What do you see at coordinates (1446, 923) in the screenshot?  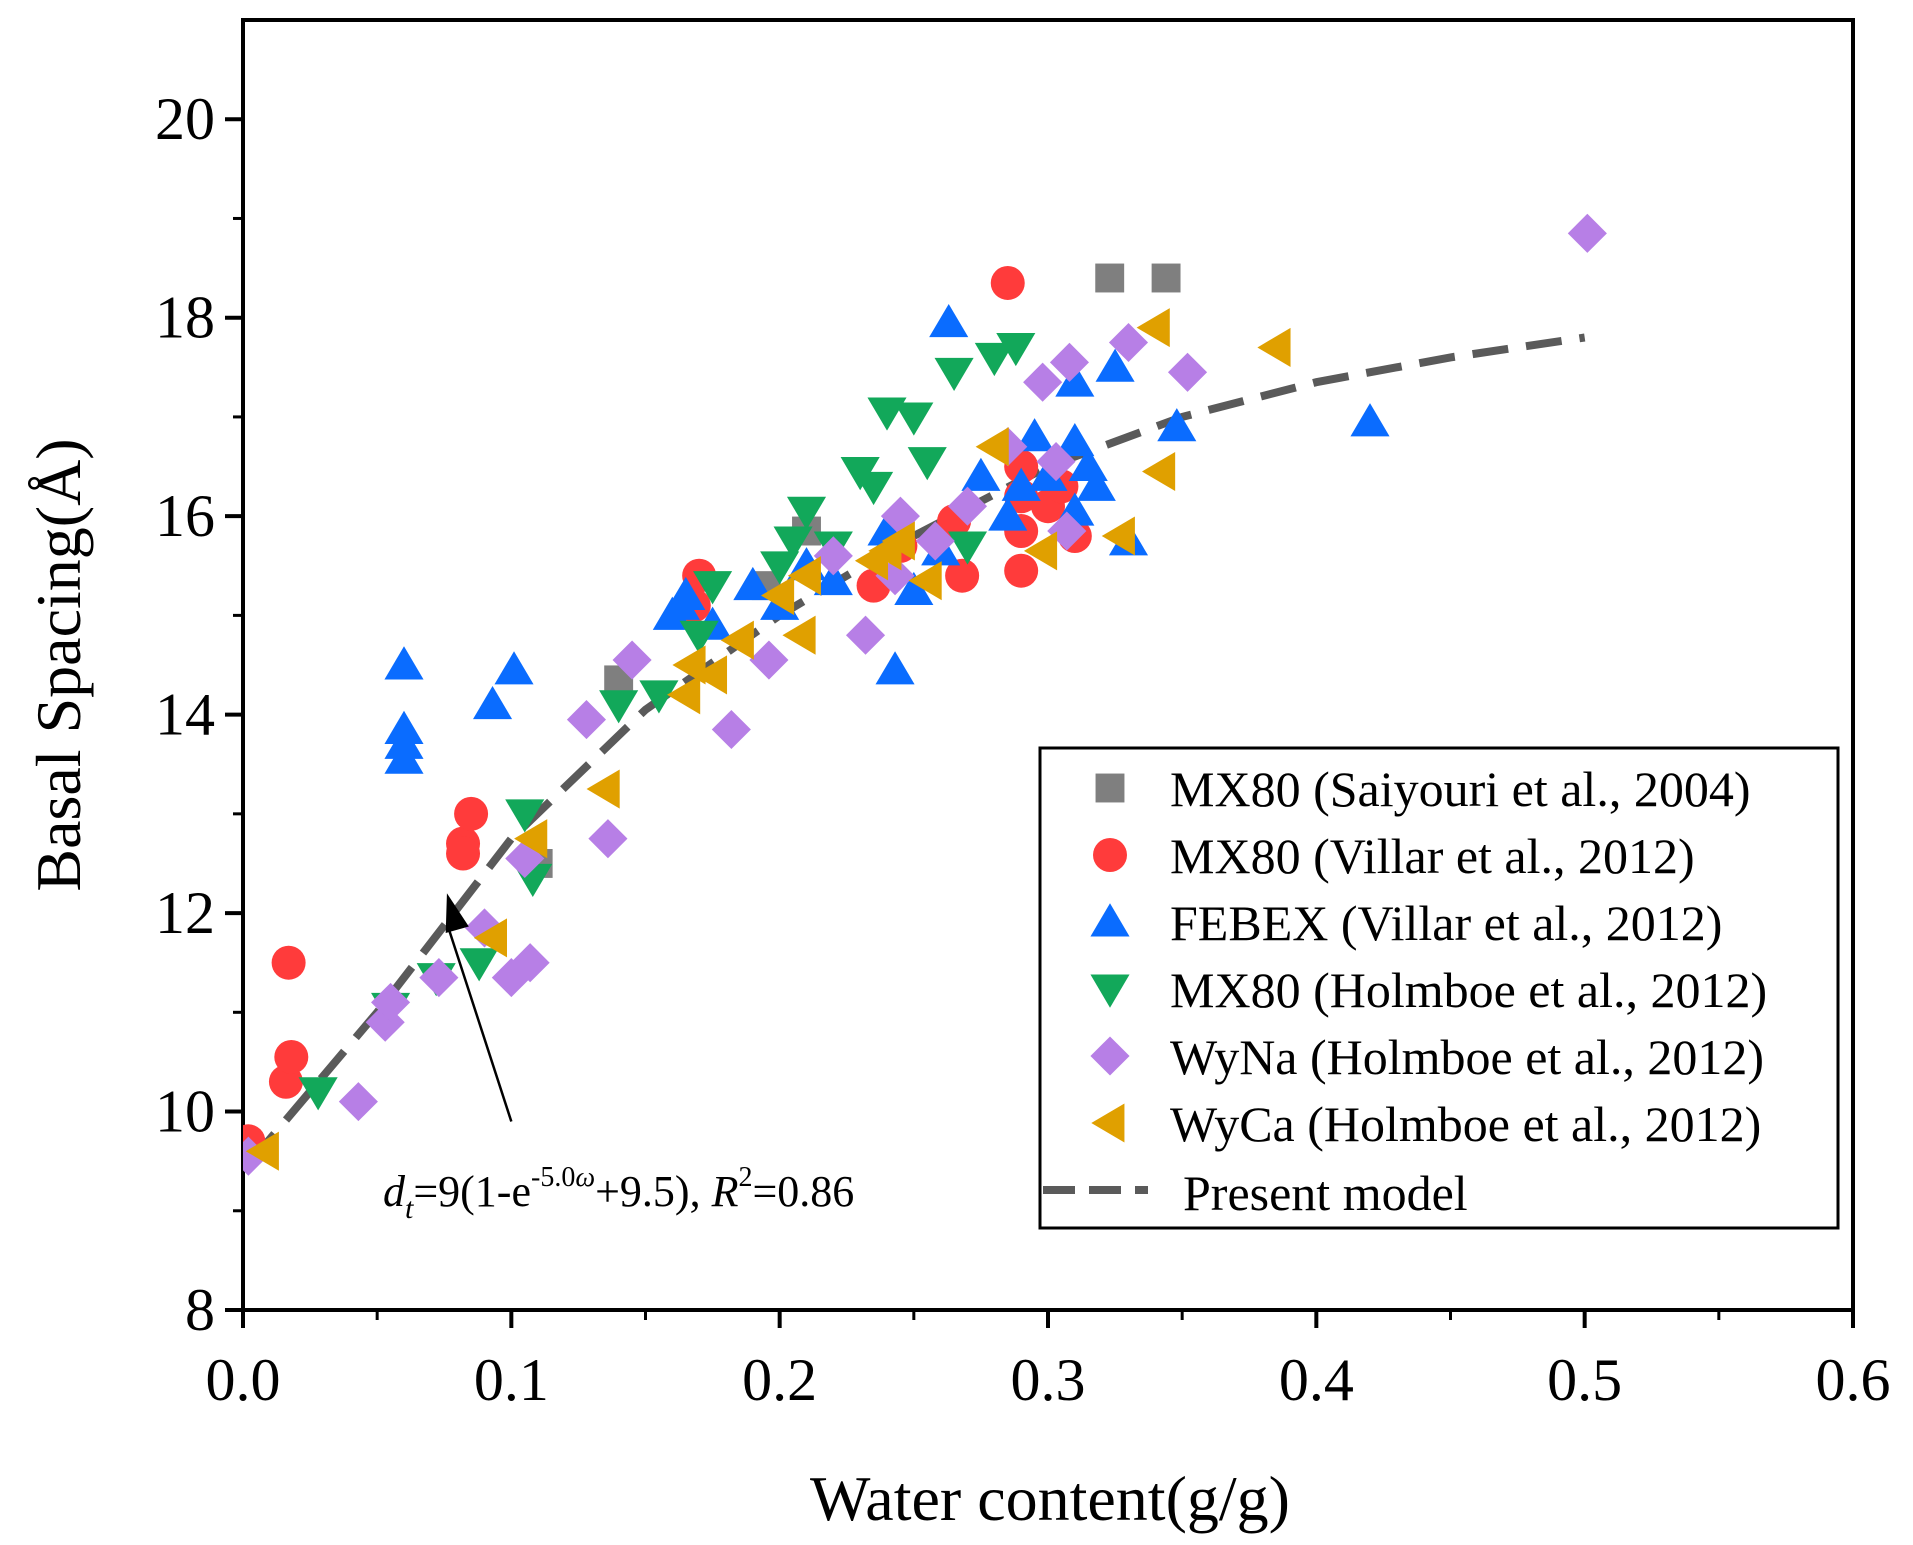 I see `legend-label: FEBEX (Villar et al., 2012)` at bounding box center [1446, 923].